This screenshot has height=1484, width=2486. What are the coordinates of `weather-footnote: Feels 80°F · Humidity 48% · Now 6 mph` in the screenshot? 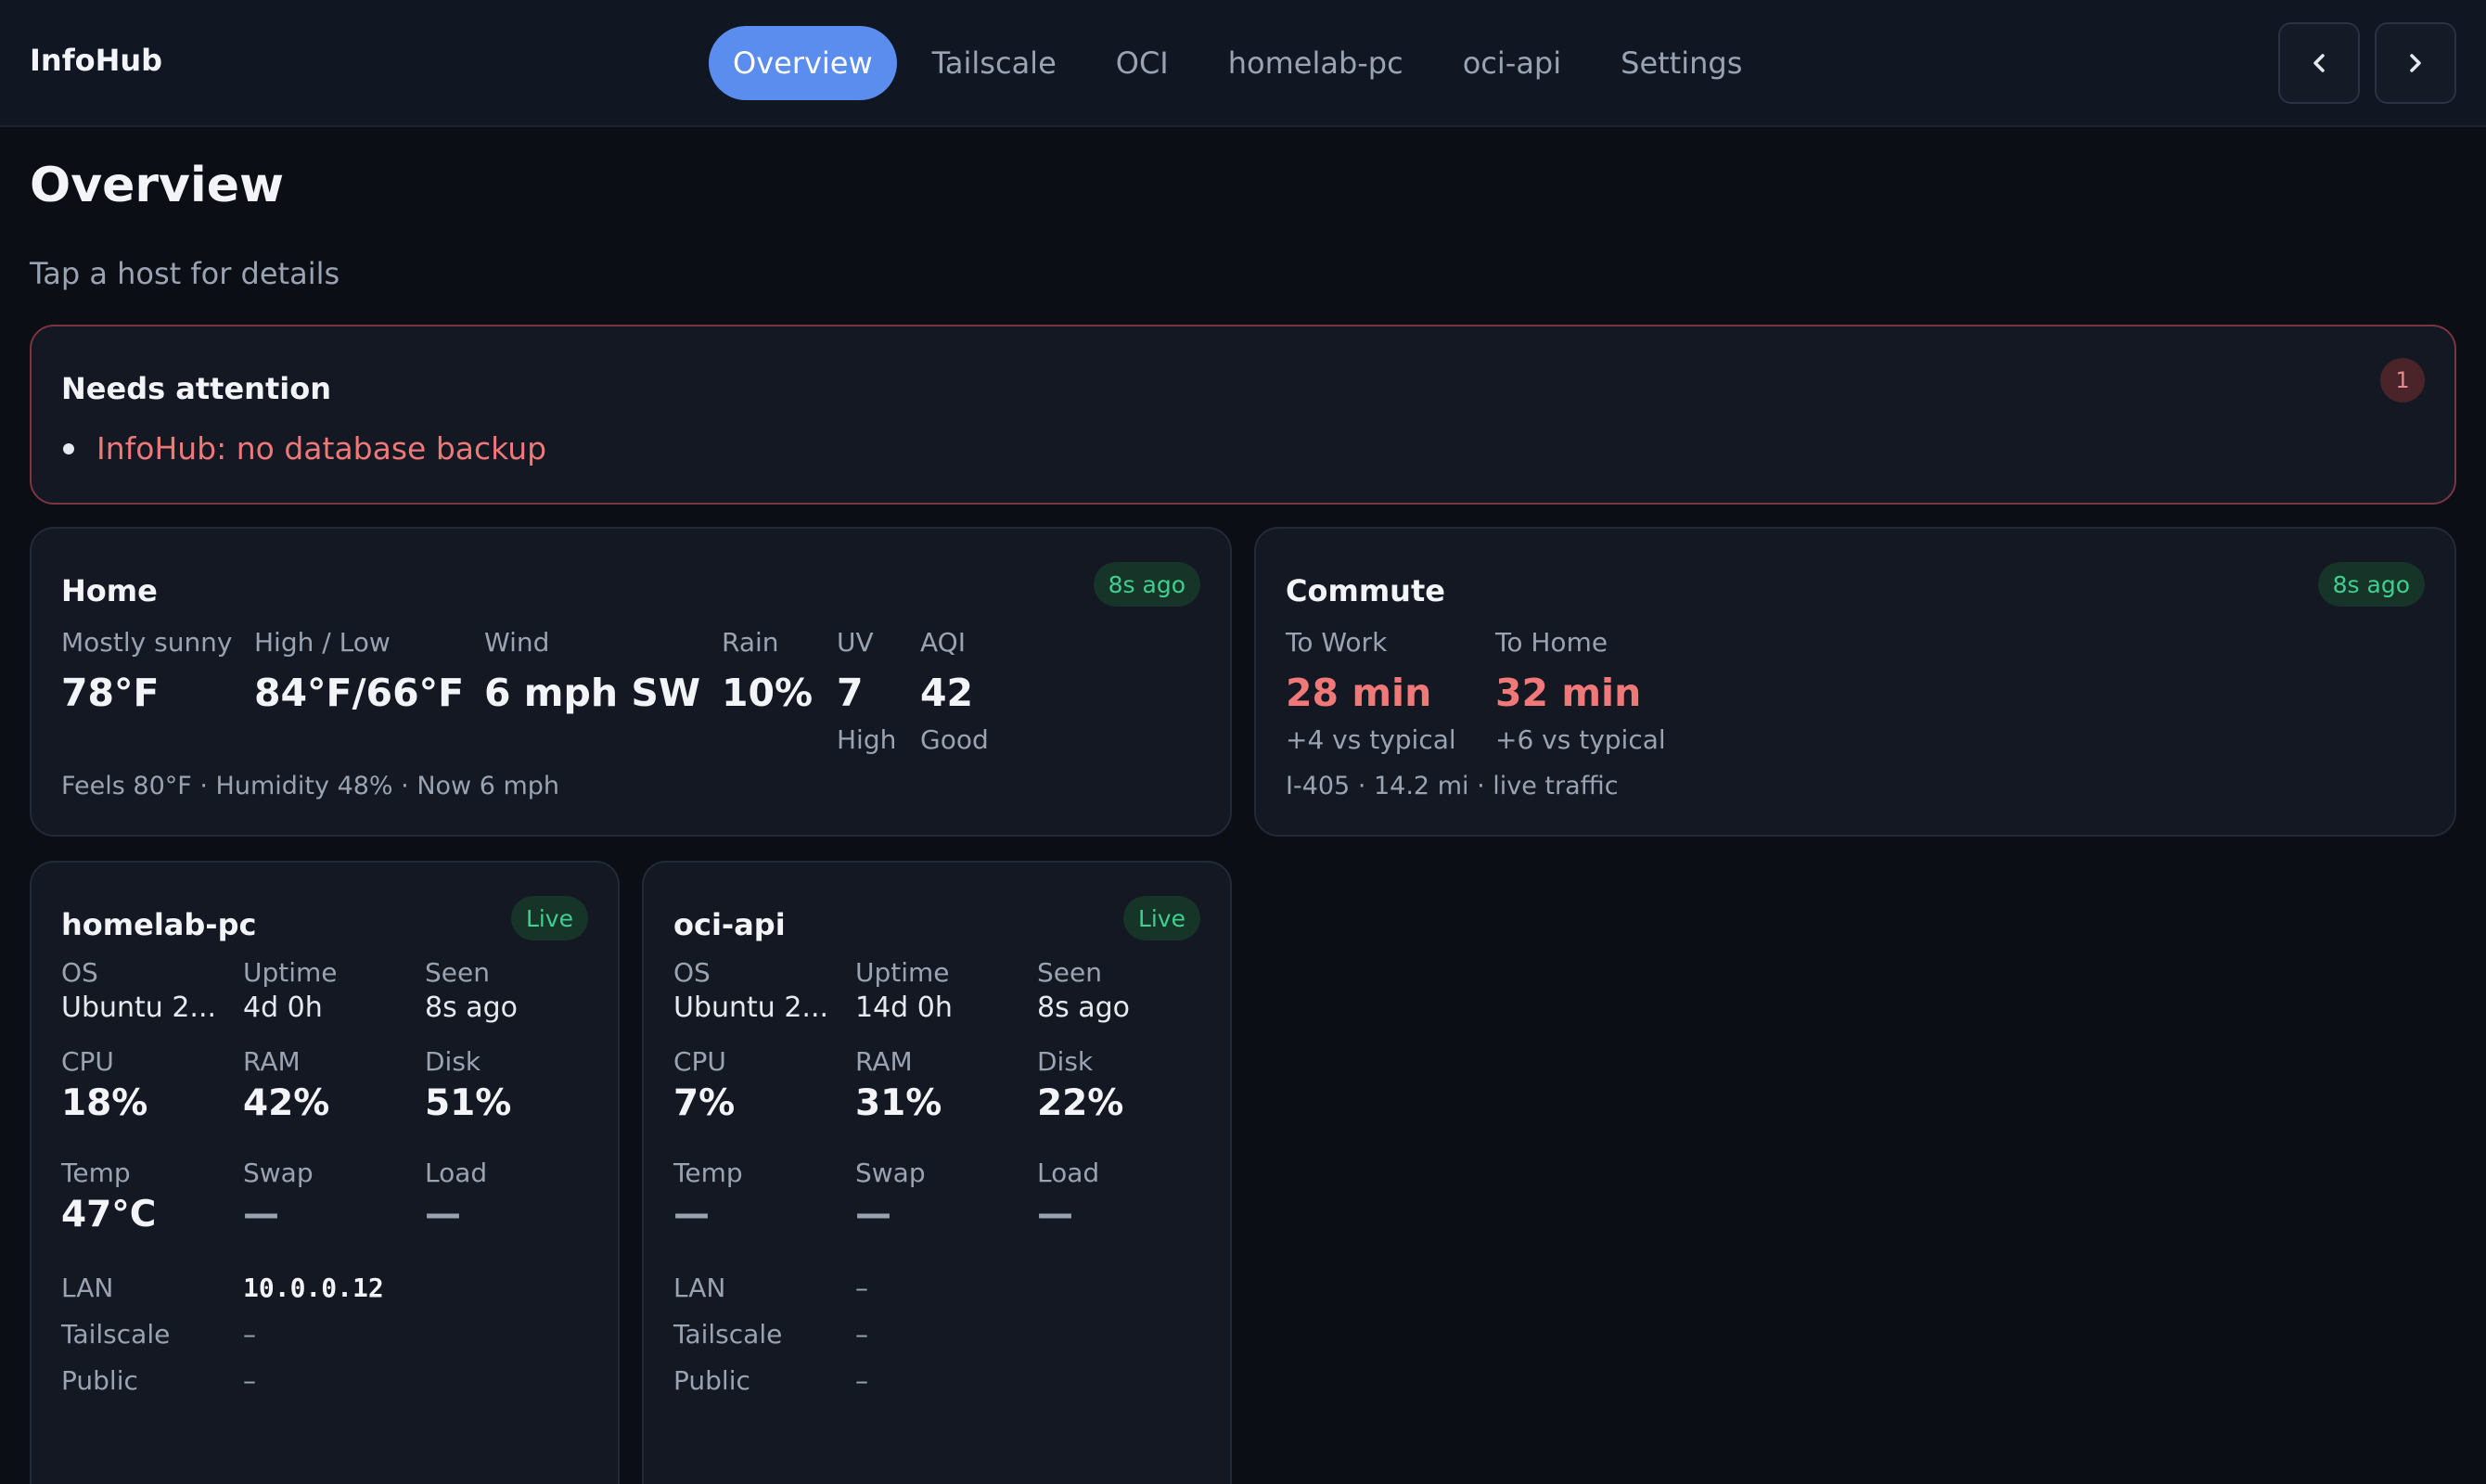 It's located at (310, 786).